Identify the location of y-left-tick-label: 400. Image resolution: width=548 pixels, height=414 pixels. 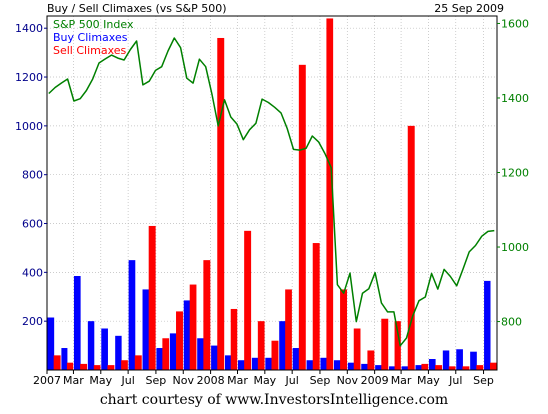
(32, 272).